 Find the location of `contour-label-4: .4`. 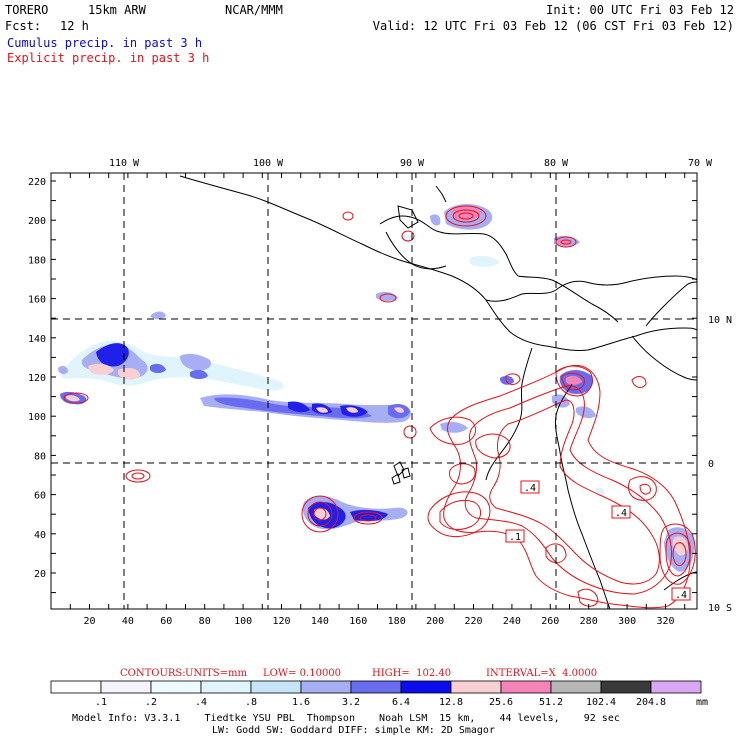

contour-label-4: .4 is located at coordinates (681, 594).